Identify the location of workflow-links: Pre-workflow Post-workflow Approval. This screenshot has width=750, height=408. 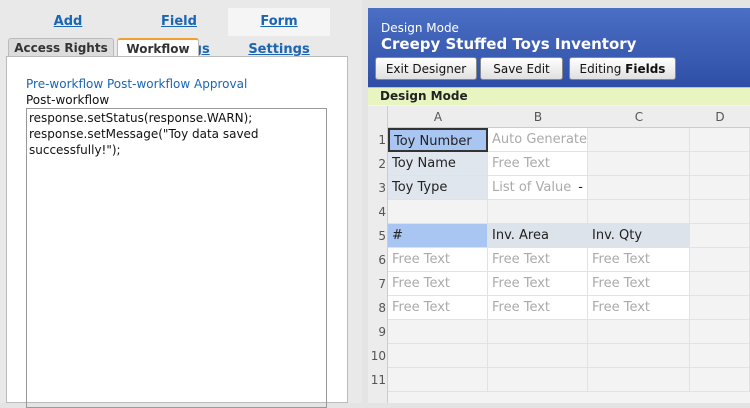
(136, 84).